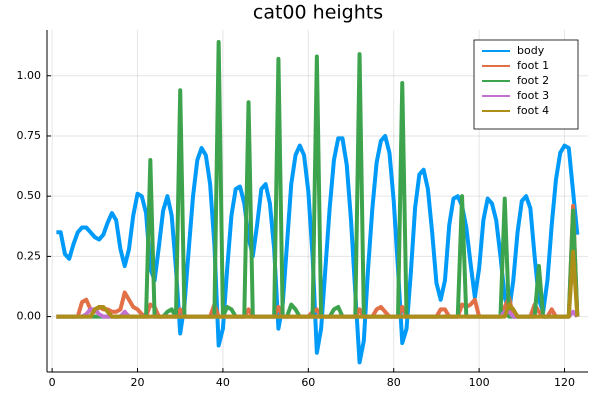 The width and height of the screenshot is (600, 400). Describe the element at coordinates (533, 80) in the screenshot. I see `legend-label: foot 2` at that location.